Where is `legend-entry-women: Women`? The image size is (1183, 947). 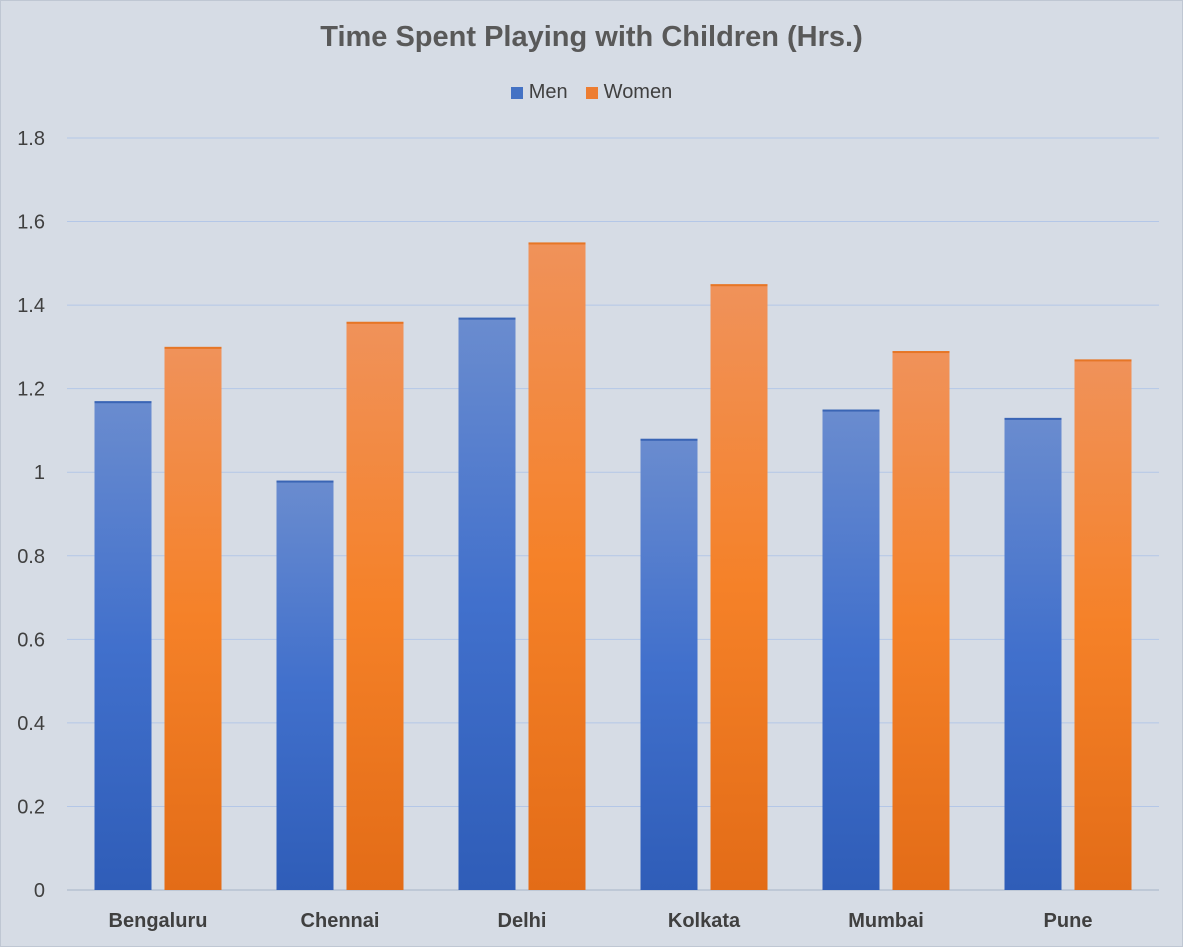 legend-entry-women: Women is located at coordinates (629, 92).